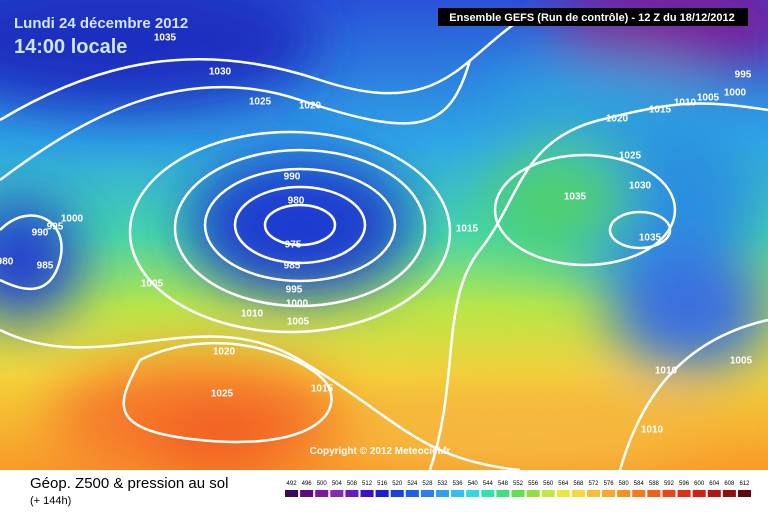  I want to click on scale-label: 580, so click(624, 484).